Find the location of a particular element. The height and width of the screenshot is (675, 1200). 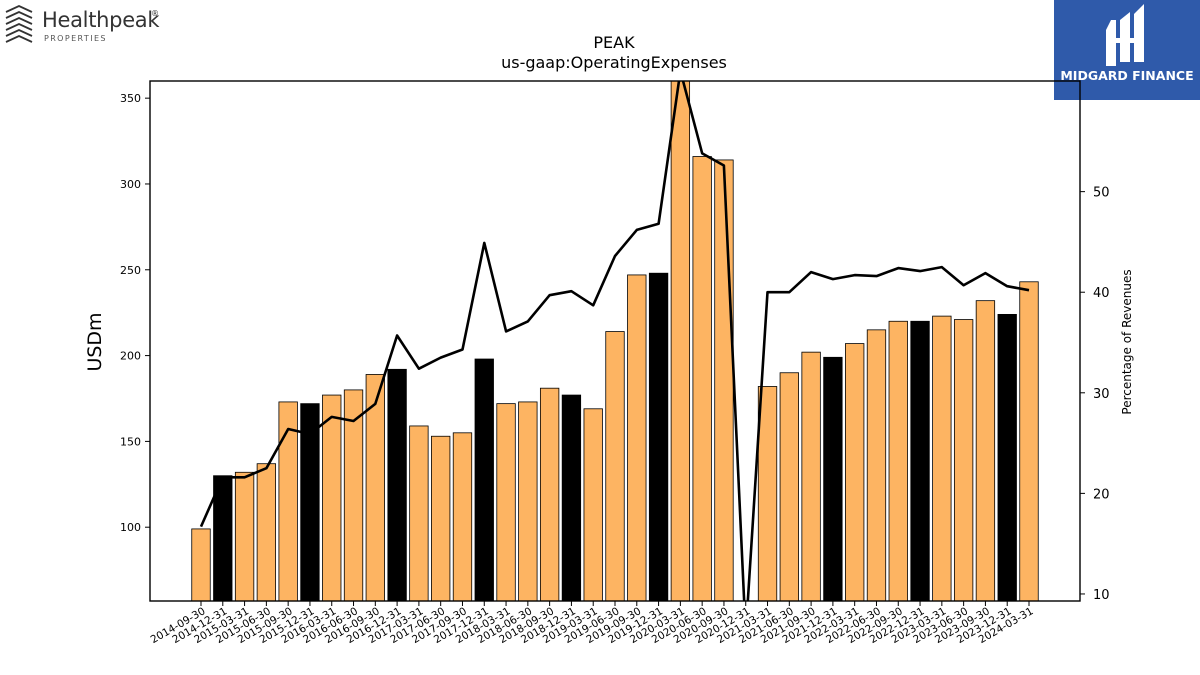

y-tick-label: 150 is located at coordinates (130, 441).